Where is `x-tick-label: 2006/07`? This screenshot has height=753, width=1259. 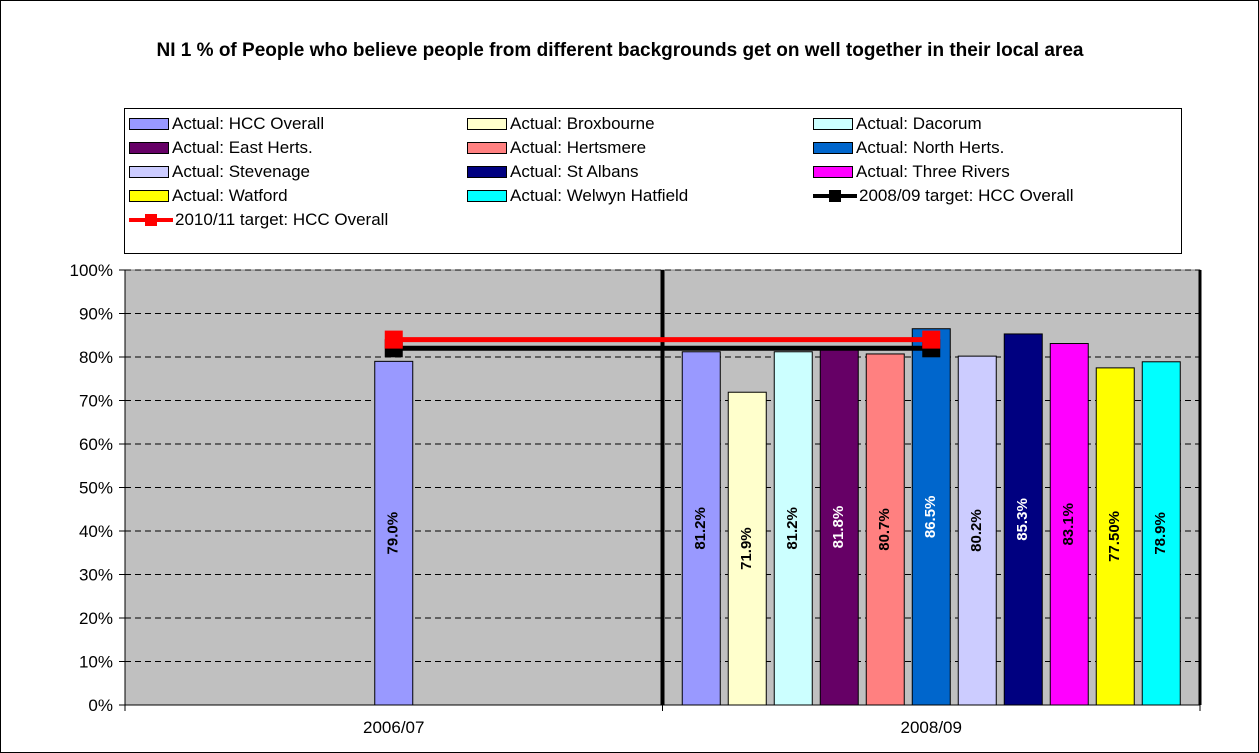 x-tick-label: 2006/07 is located at coordinates (393, 727).